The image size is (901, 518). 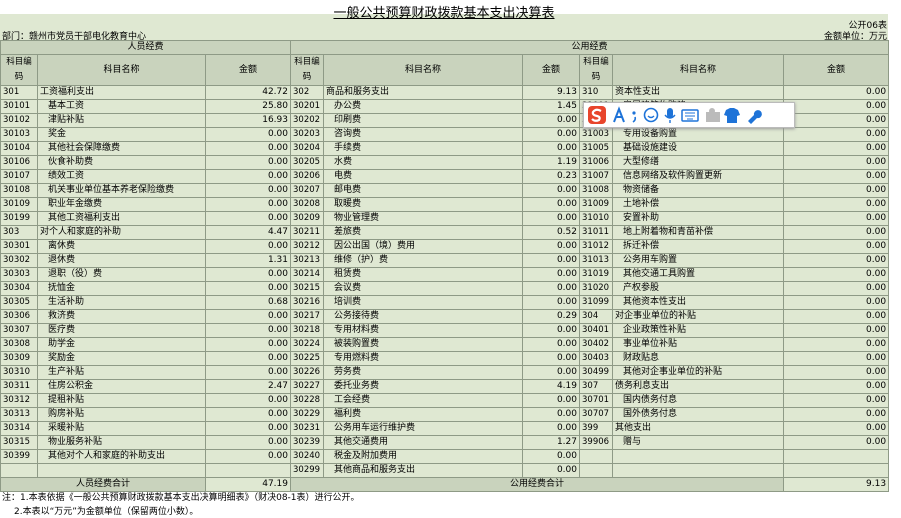 What do you see at coordinates (121, 442) in the screenshot?
I see `subject-name: 物业服务补贴` at bounding box center [121, 442].